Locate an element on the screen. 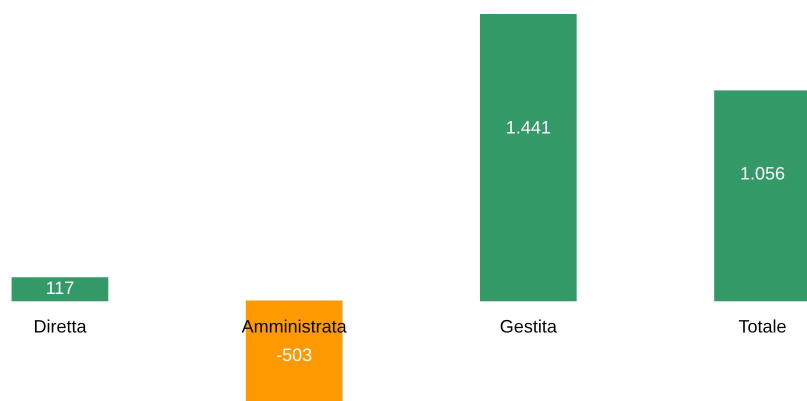  x-tick-label: Diretta is located at coordinates (60, 326).